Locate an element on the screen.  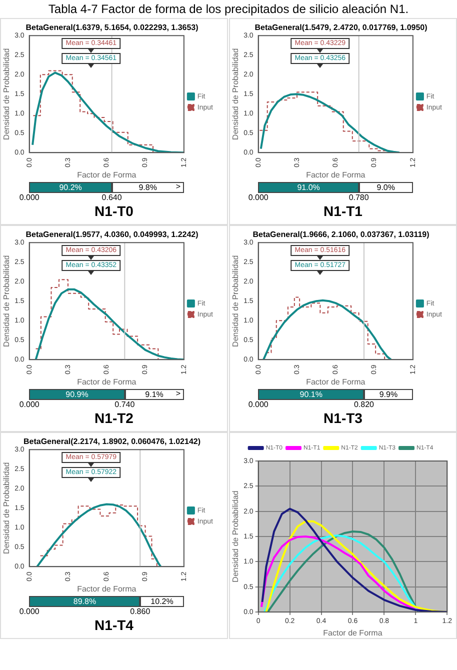
chart-title: BetaGeneral(1.9666, 2.1060, 0.037367, 1.03119) is located at coordinates (341, 235).